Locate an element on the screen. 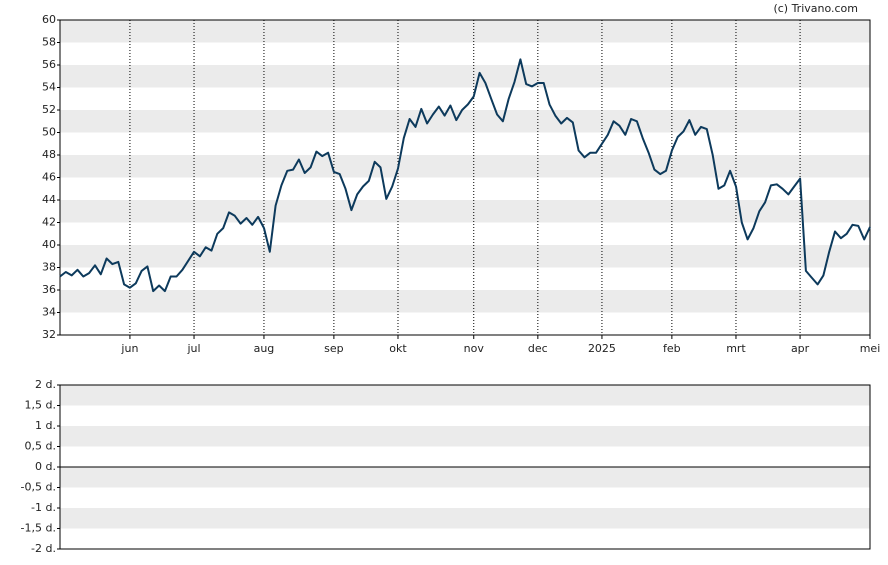 The height and width of the screenshot is (565, 888). y-tick-label: 34 is located at coordinates (49, 312).